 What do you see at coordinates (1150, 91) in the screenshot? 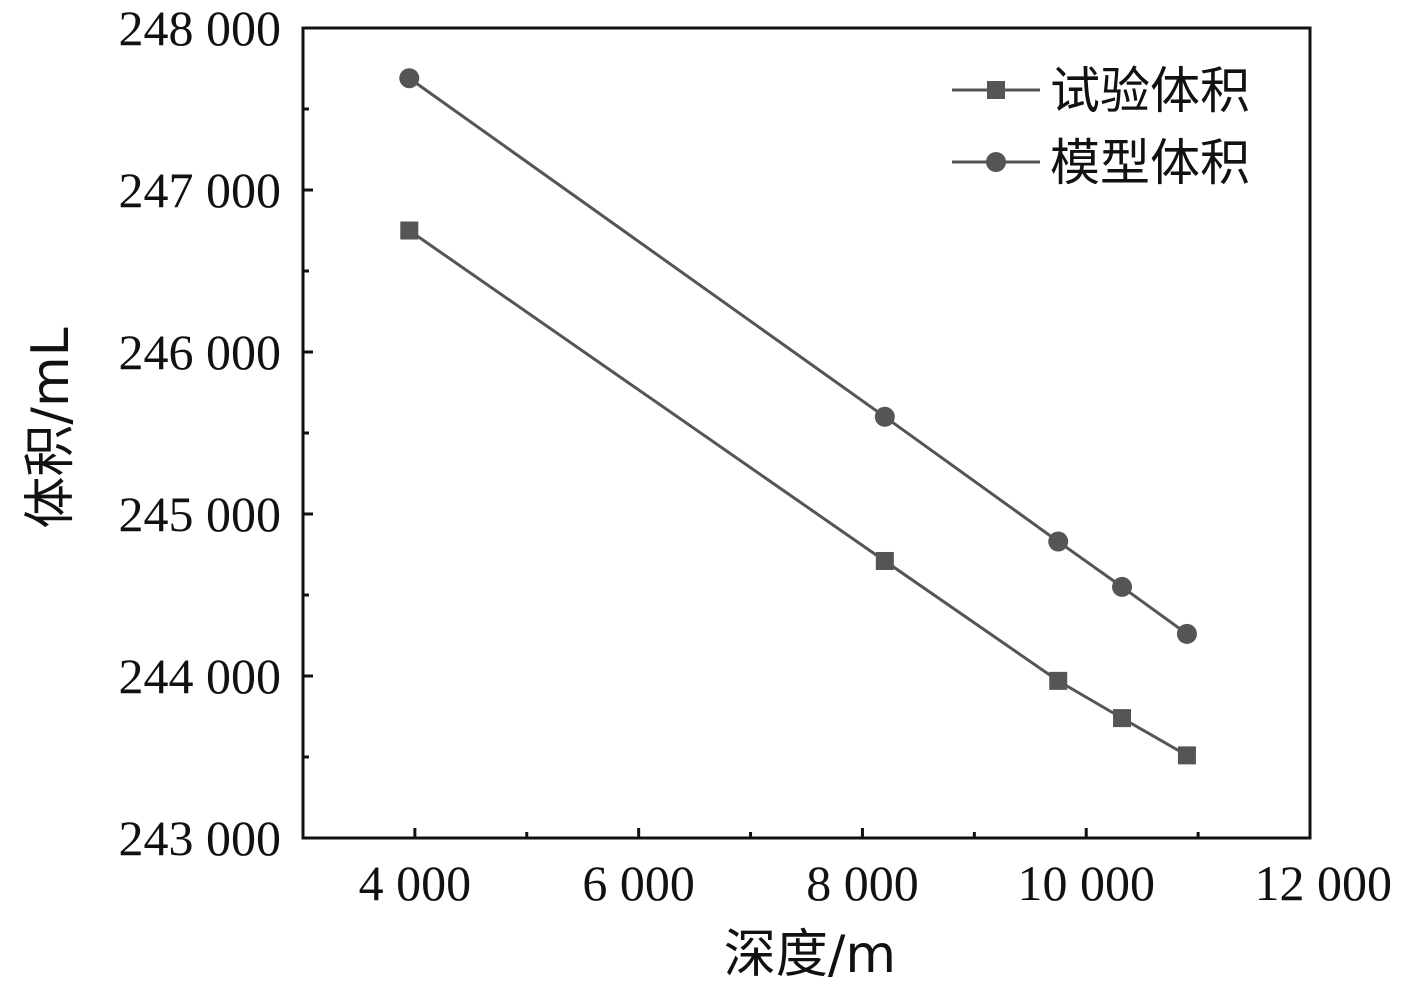
I see `legend-label: 试验体积` at bounding box center [1150, 91].